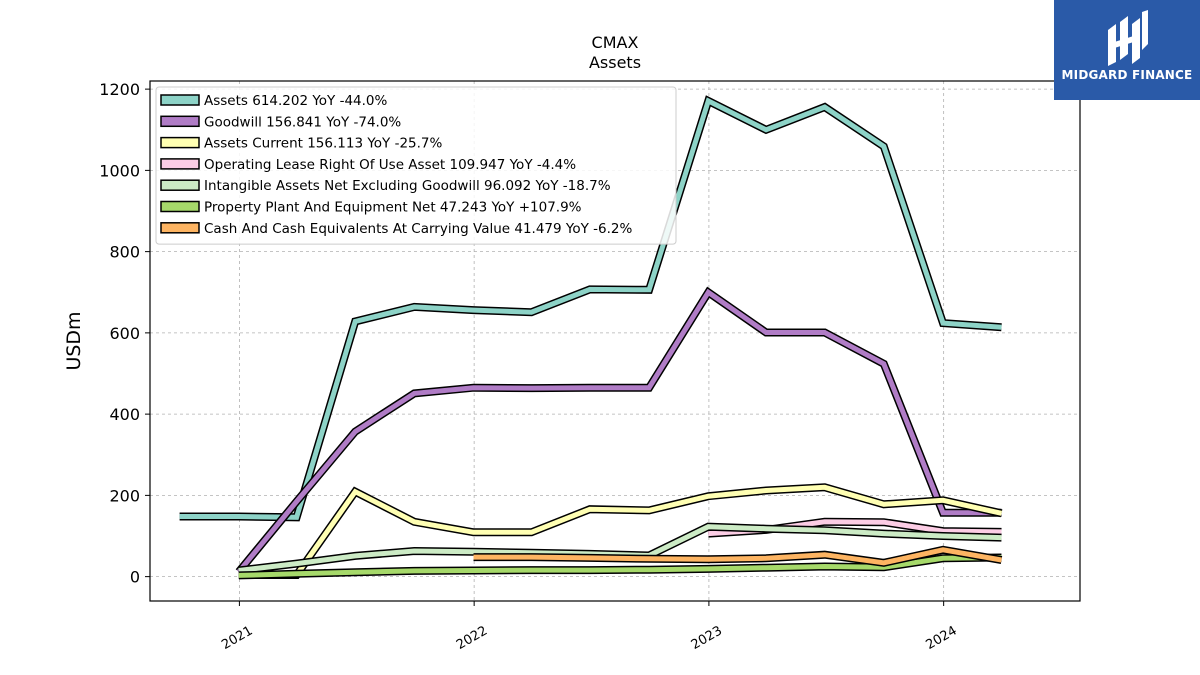 This screenshot has height=675, width=1200. Describe the element at coordinates (1128, 38) in the screenshot. I see `logo-mark-icon` at that location.